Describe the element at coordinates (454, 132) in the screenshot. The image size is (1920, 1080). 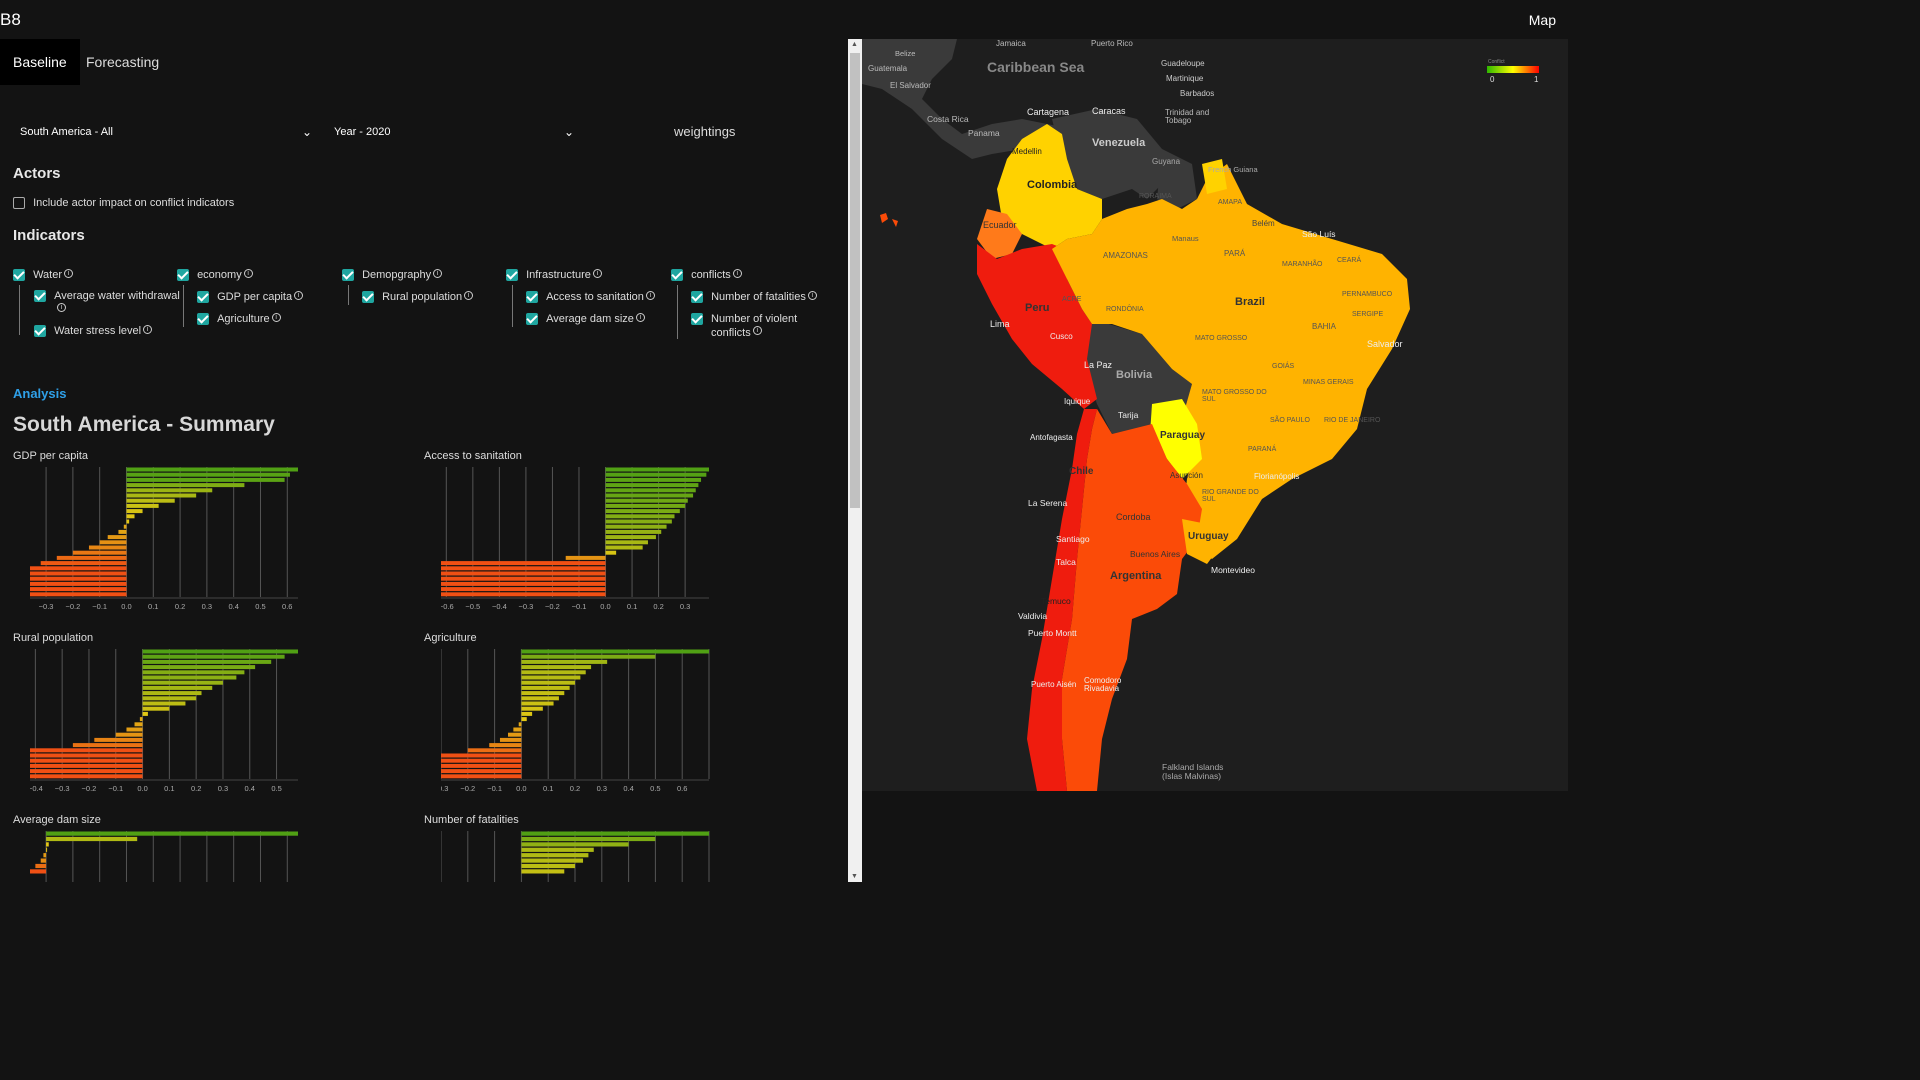
I see `year-select: Year - 2020 ⌄` at that location.